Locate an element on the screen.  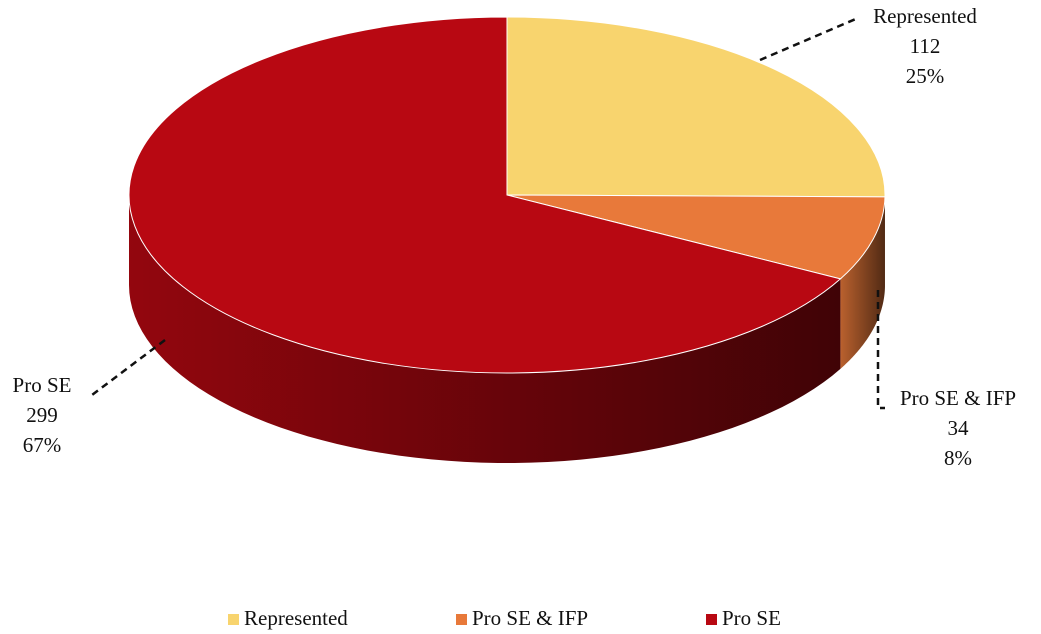
data-label-value: 34 is located at coordinates (959, 428).